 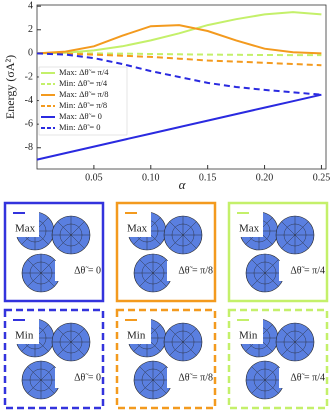 What do you see at coordinates (166, 252) in the screenshot?
I see `panel: Max Δθ̃ = π/8` at bounding box center [166, 252].